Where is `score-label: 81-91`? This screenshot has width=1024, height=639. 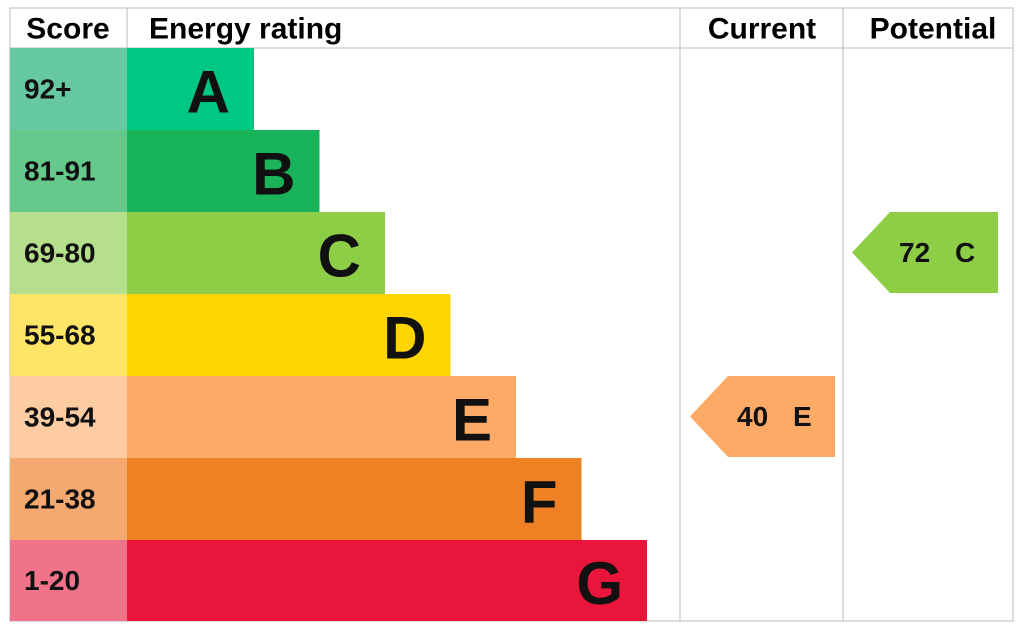 score-label: 81-91 is located at coordinates (60, 171).